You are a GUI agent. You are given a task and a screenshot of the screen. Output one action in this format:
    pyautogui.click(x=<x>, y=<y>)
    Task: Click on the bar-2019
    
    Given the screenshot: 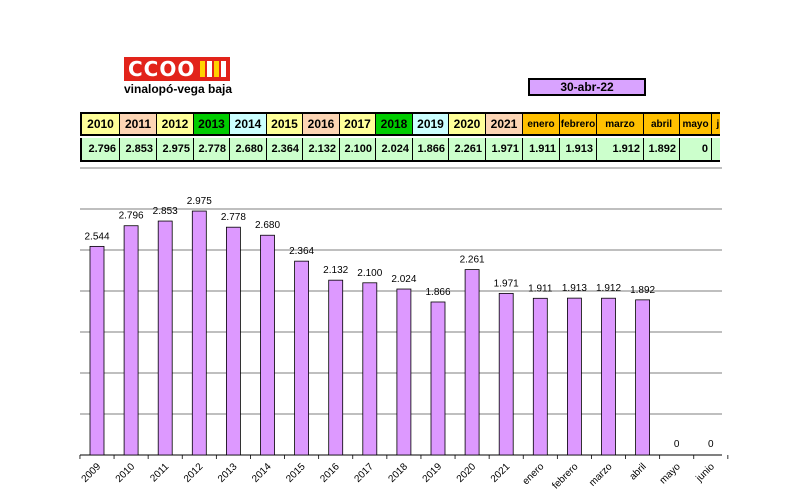 What is the action you would take?
    pyautogui.click(x=438, y=378)
    